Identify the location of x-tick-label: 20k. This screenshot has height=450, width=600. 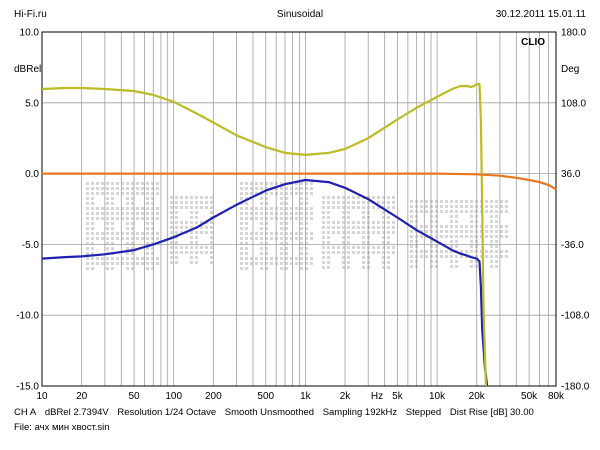
(477, 396).